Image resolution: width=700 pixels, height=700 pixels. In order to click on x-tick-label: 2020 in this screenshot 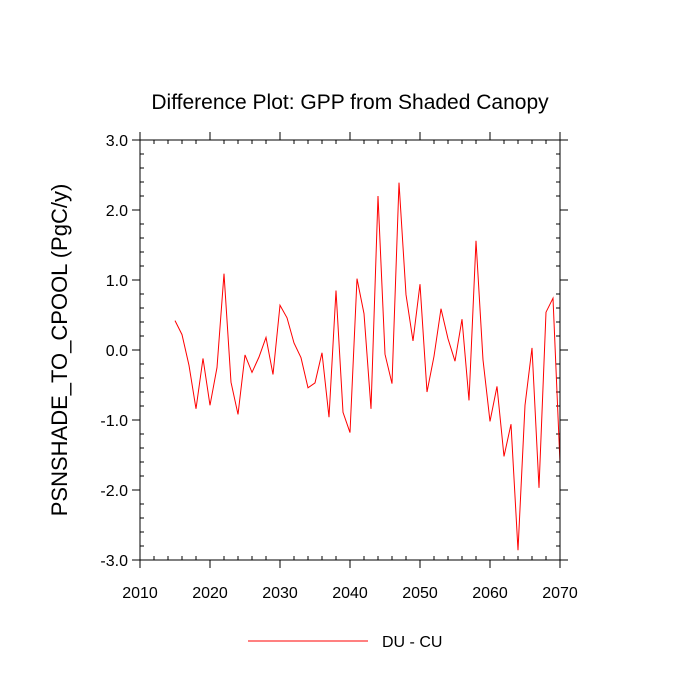, I will do `click(210, 593)`.